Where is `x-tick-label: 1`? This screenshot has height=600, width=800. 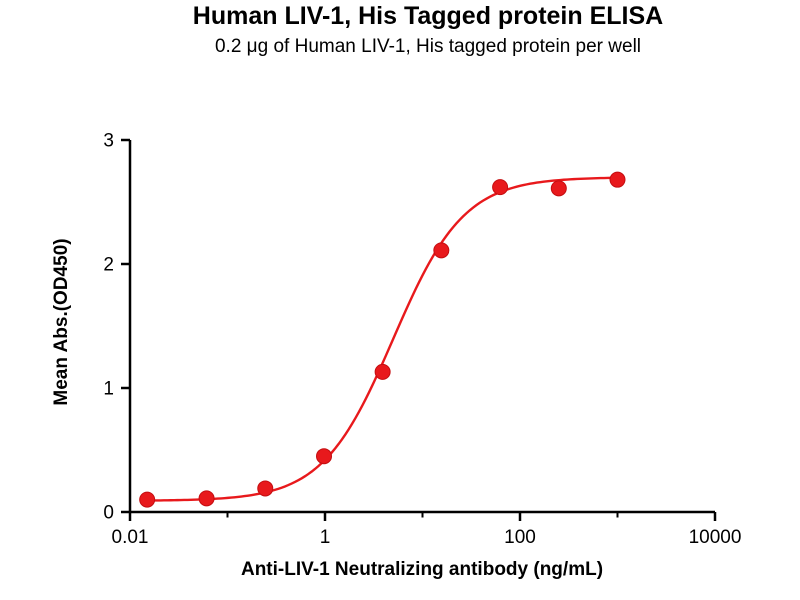
x-tick-label: 1 is located at coordinates (325, 537).